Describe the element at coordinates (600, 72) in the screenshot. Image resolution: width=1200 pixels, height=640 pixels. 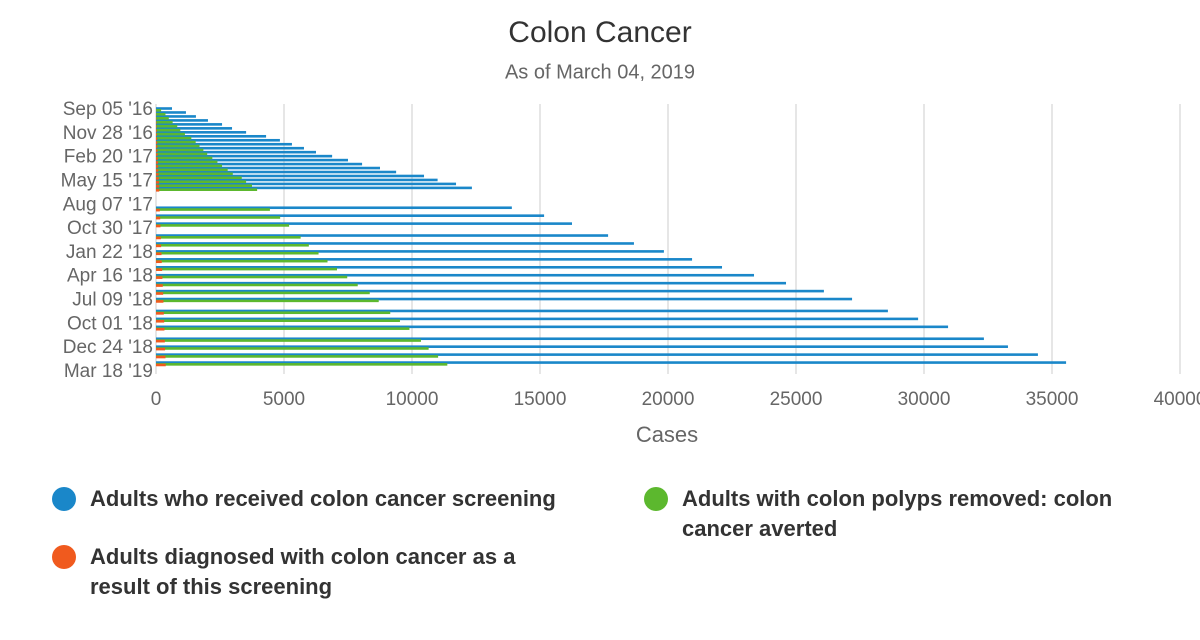
I see `chart-subtitle: As of March 04, 2019` at that location.